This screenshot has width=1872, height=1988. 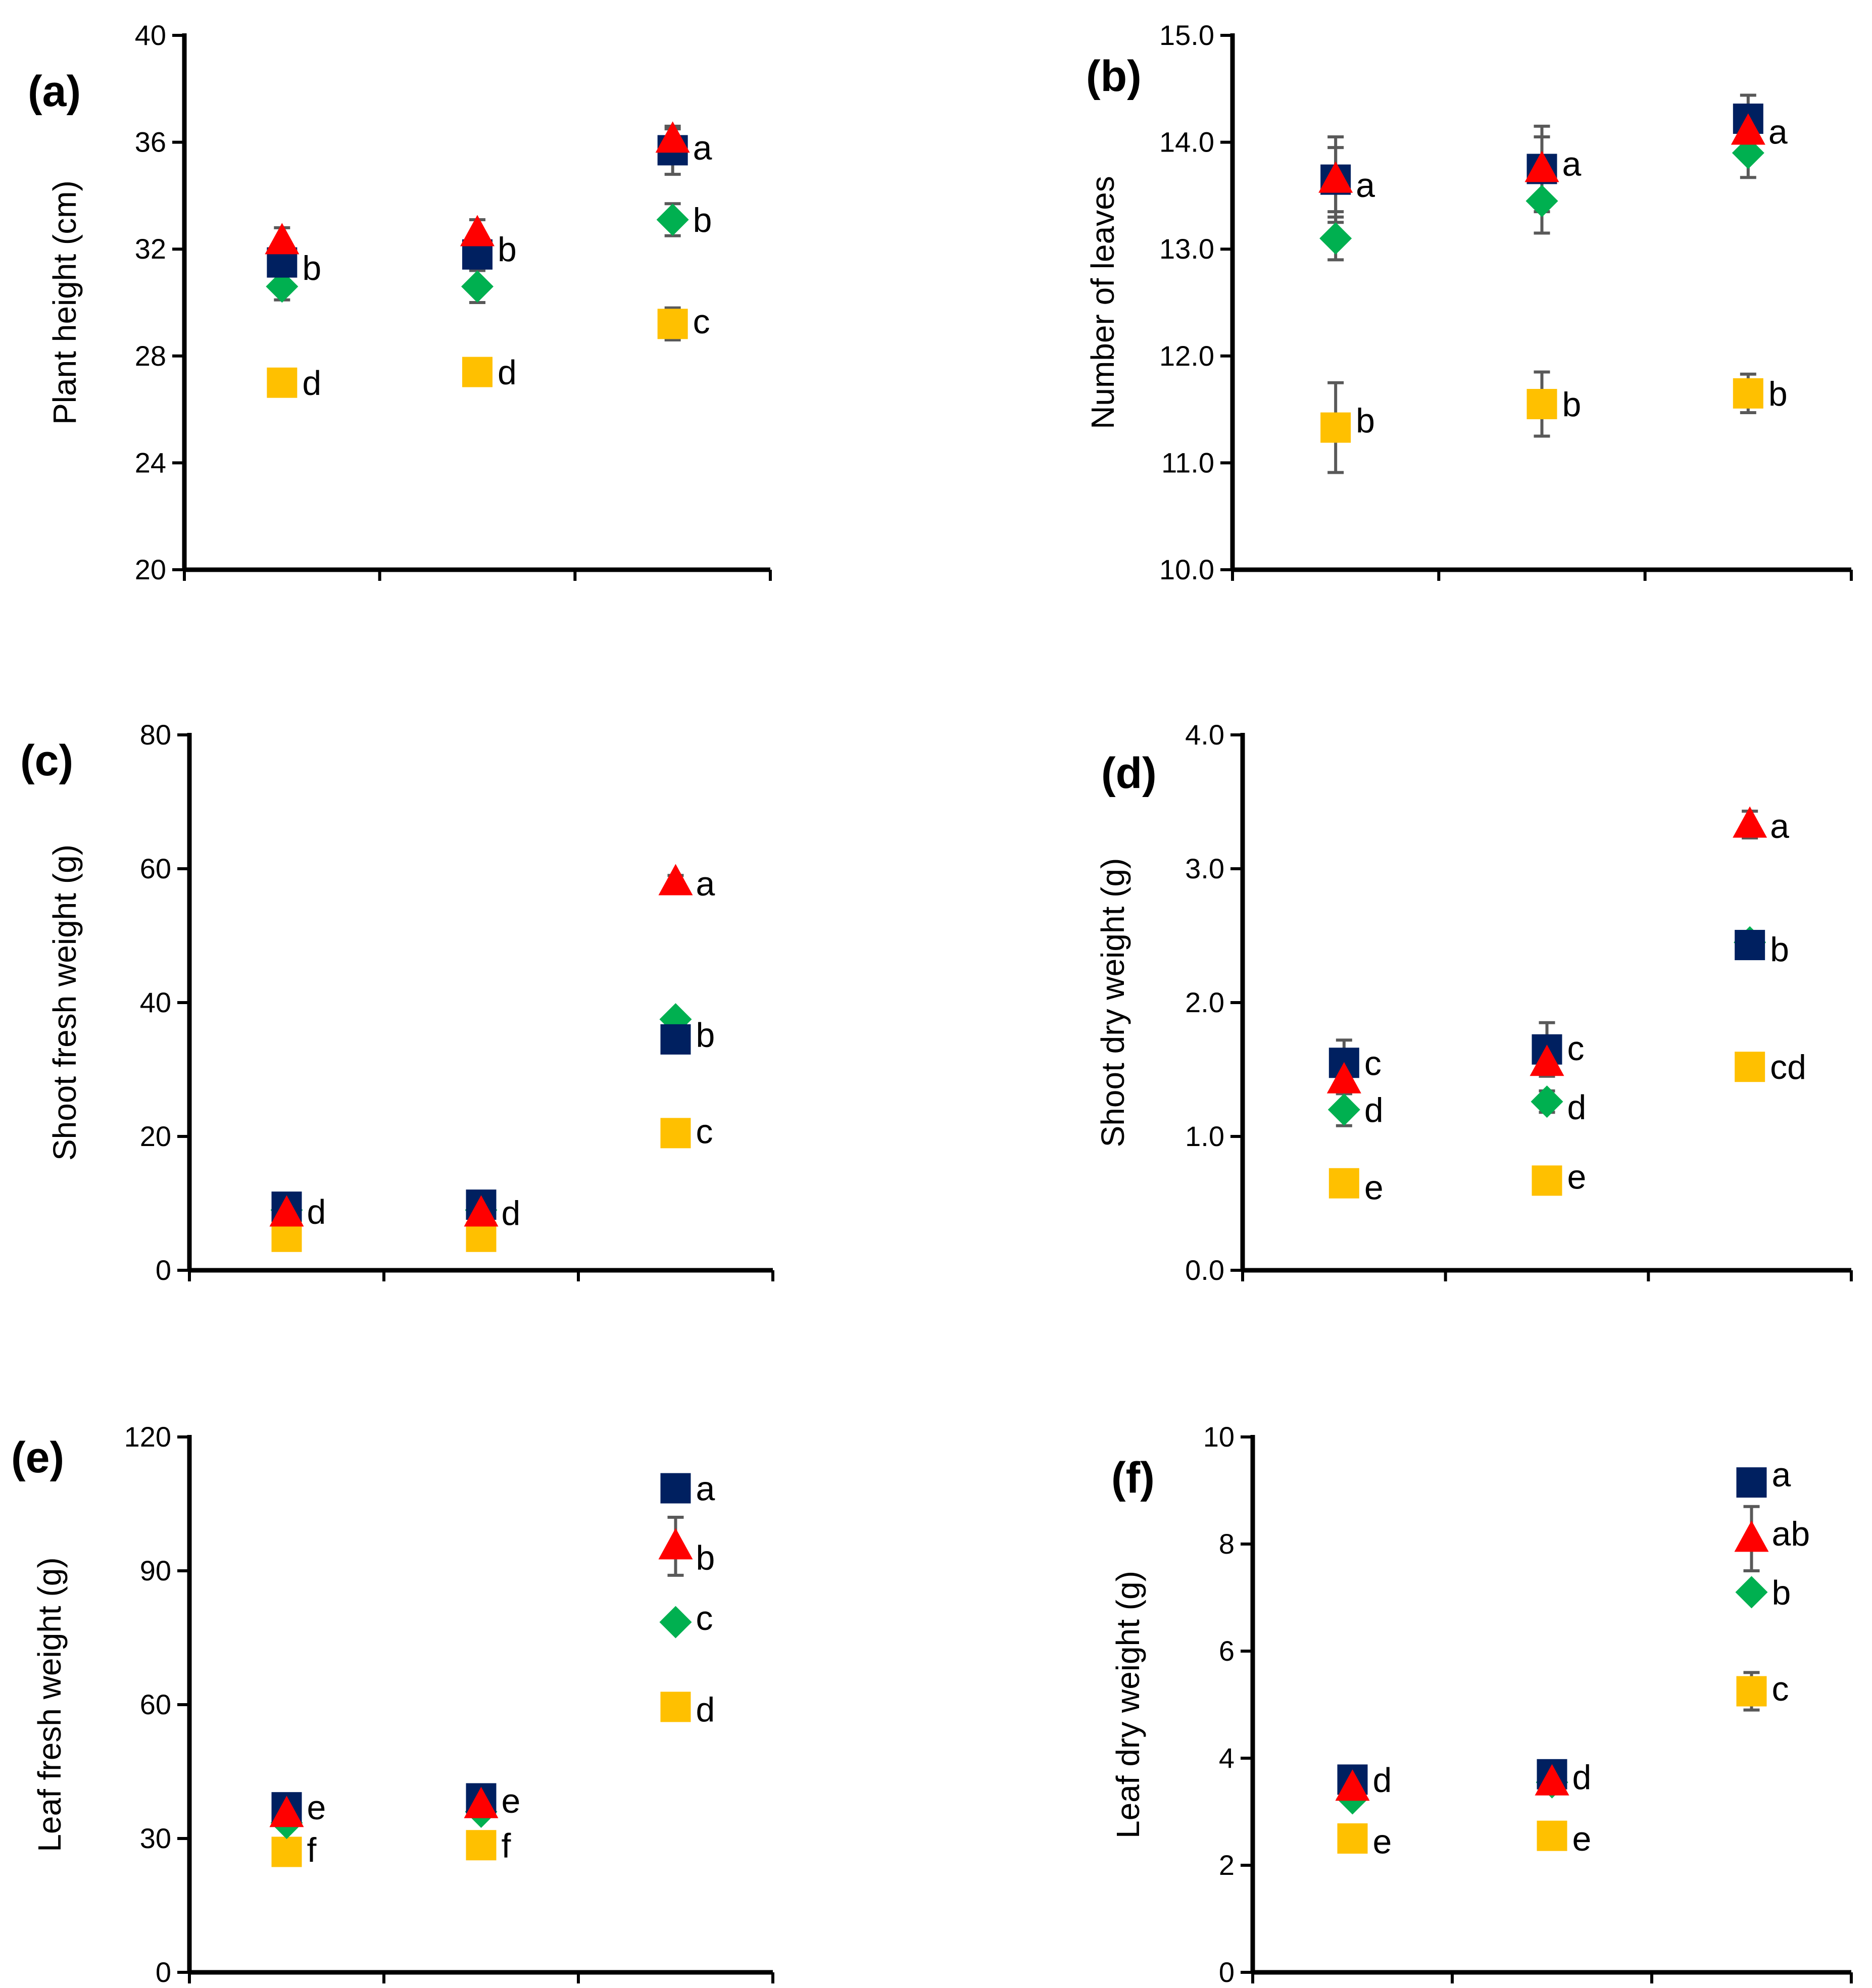 What do you see at coordinates (397, 1003) in the screenshot?
I see `panel-c: 0 20 40 60 80 Shoot fresh weight (g) (c) d d a b c` at bounding box center [397, 1003].